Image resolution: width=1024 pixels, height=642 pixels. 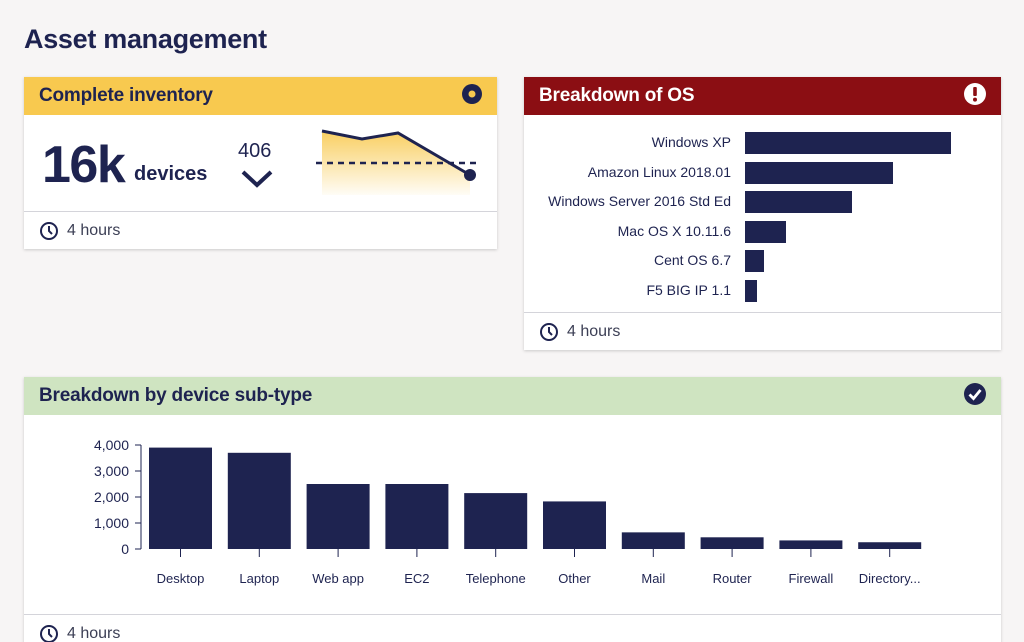 What do you see at coordinates (176, 395) in the screenshot?
I see `subtype-card-title: Breakdown by device sub-type` at bounding box center [176, 395].